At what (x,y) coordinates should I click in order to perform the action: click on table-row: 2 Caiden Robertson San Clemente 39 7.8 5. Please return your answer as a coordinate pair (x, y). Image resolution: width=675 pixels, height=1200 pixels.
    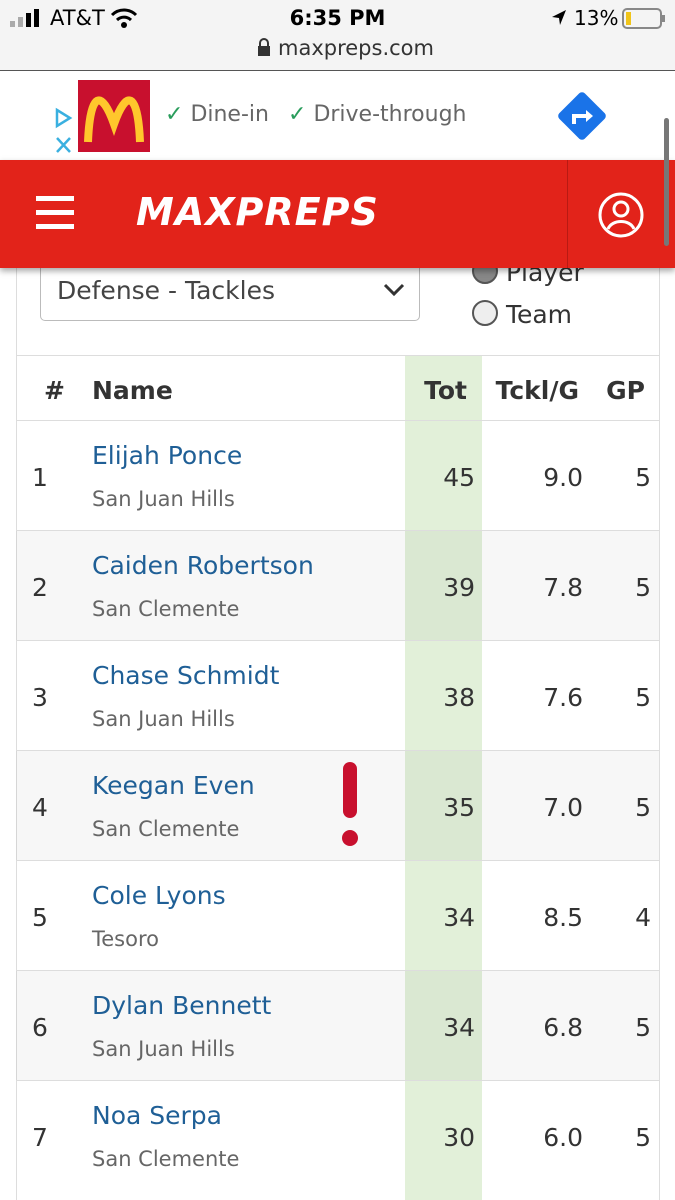
    Looking at the image, I should click on (337, 585).